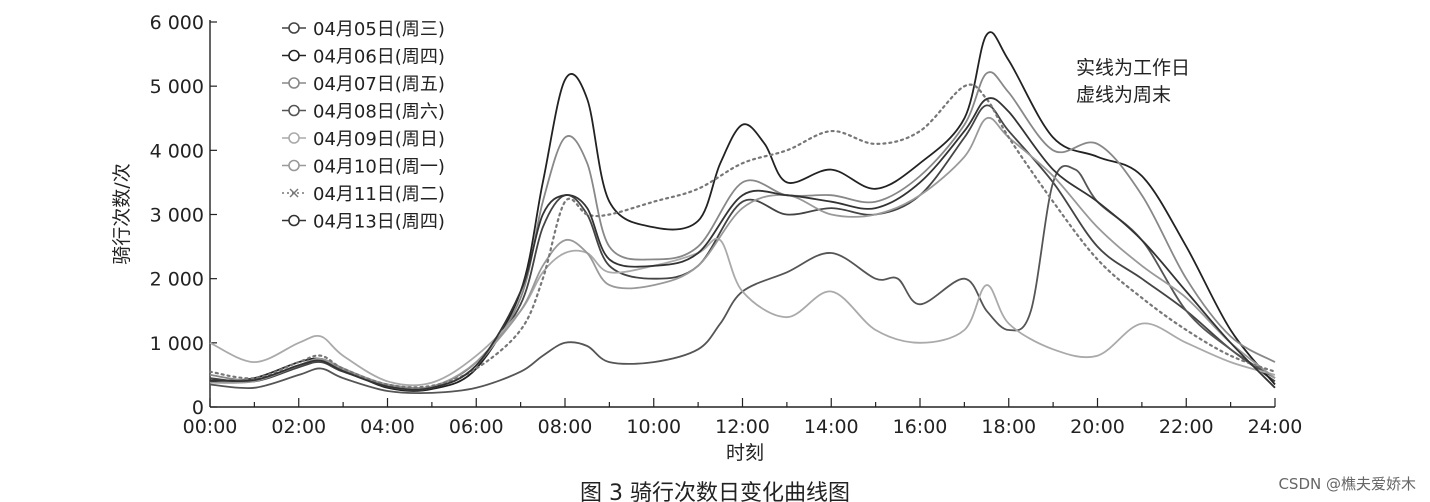  I want to click on legend-item: 04月05日(周三), so click(363, 29).